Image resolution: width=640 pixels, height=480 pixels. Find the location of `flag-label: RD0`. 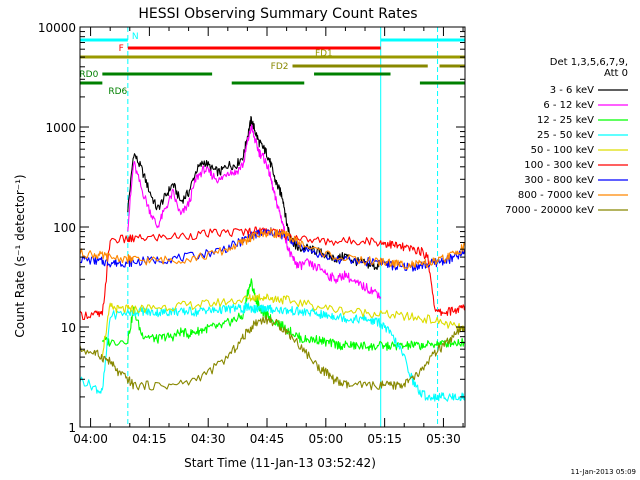

flag-label: RD0 is located at coordinates (88, 75).